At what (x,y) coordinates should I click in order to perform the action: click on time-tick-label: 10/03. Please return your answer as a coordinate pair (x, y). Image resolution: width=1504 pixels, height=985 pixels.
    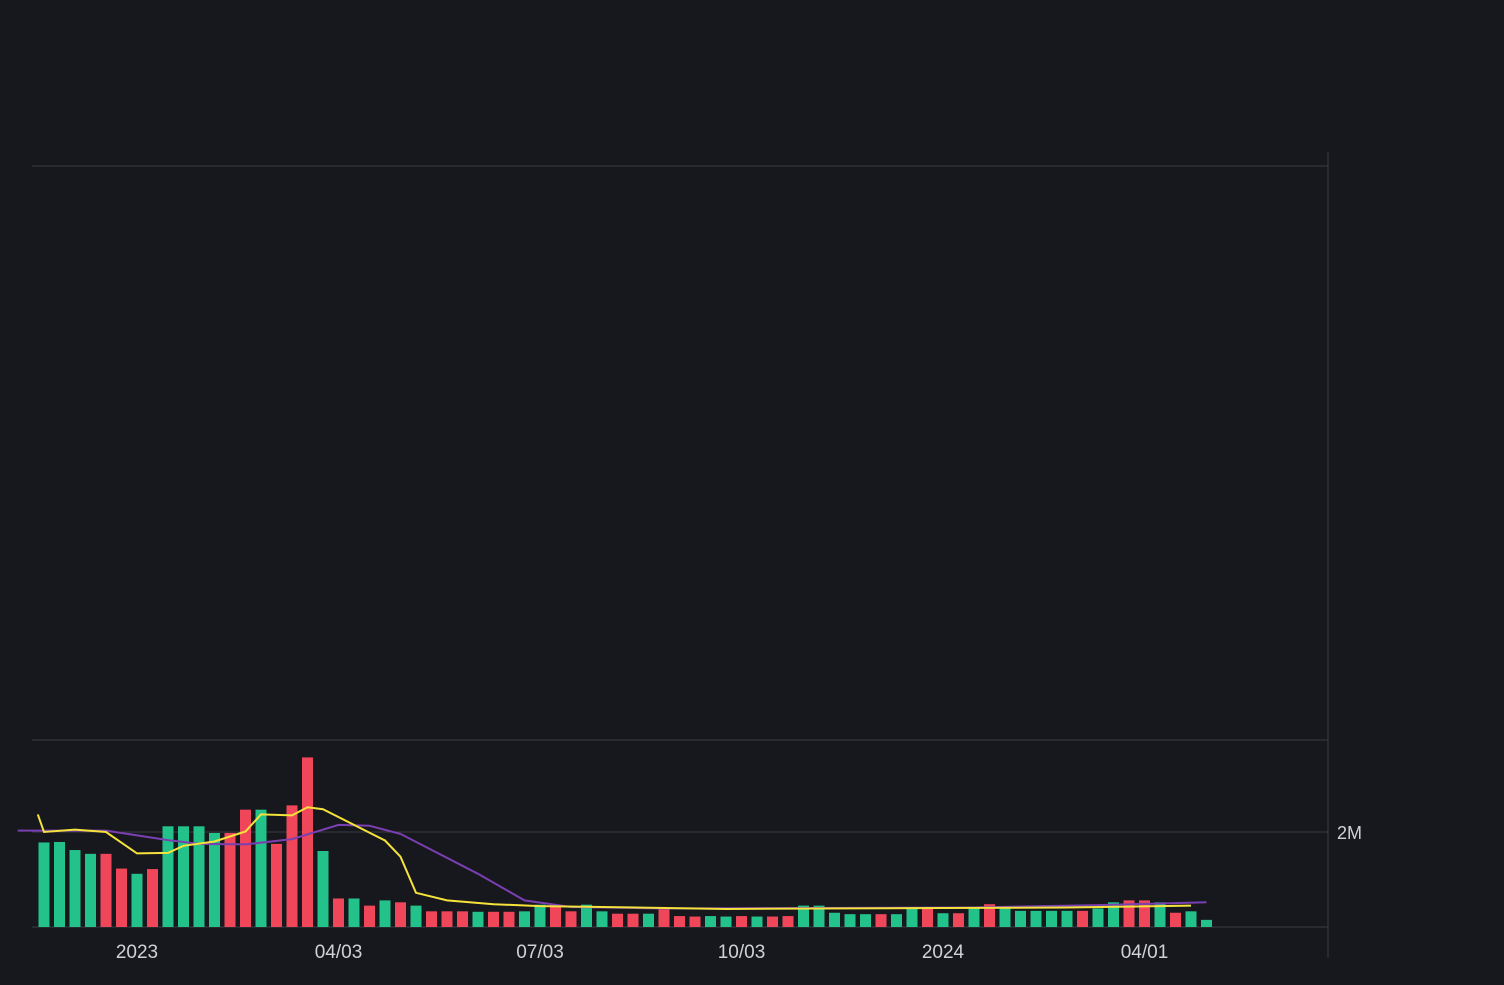
    Looking at the image, I should click on (742, 952).